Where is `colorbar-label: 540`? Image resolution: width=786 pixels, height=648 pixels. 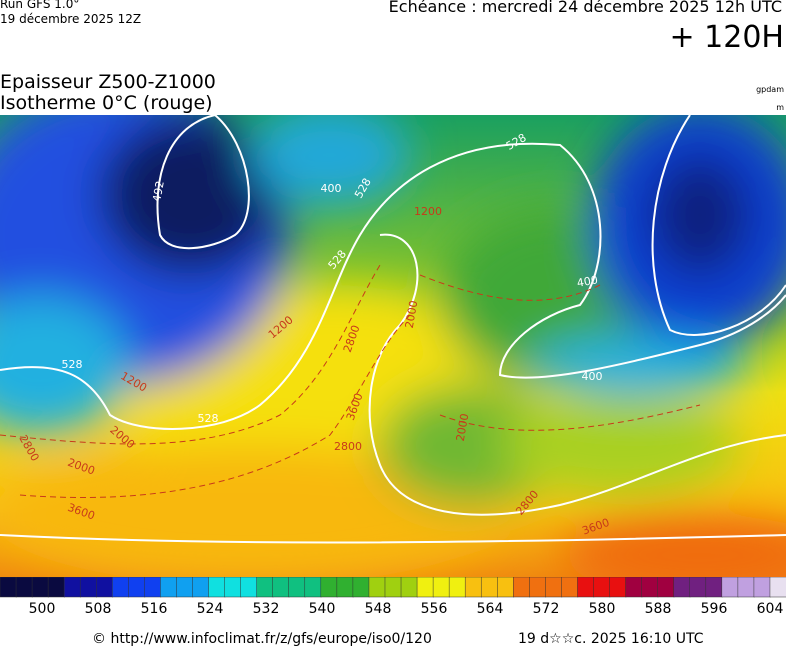 colorbar-label: 540 is located at coordinates (322, 609).